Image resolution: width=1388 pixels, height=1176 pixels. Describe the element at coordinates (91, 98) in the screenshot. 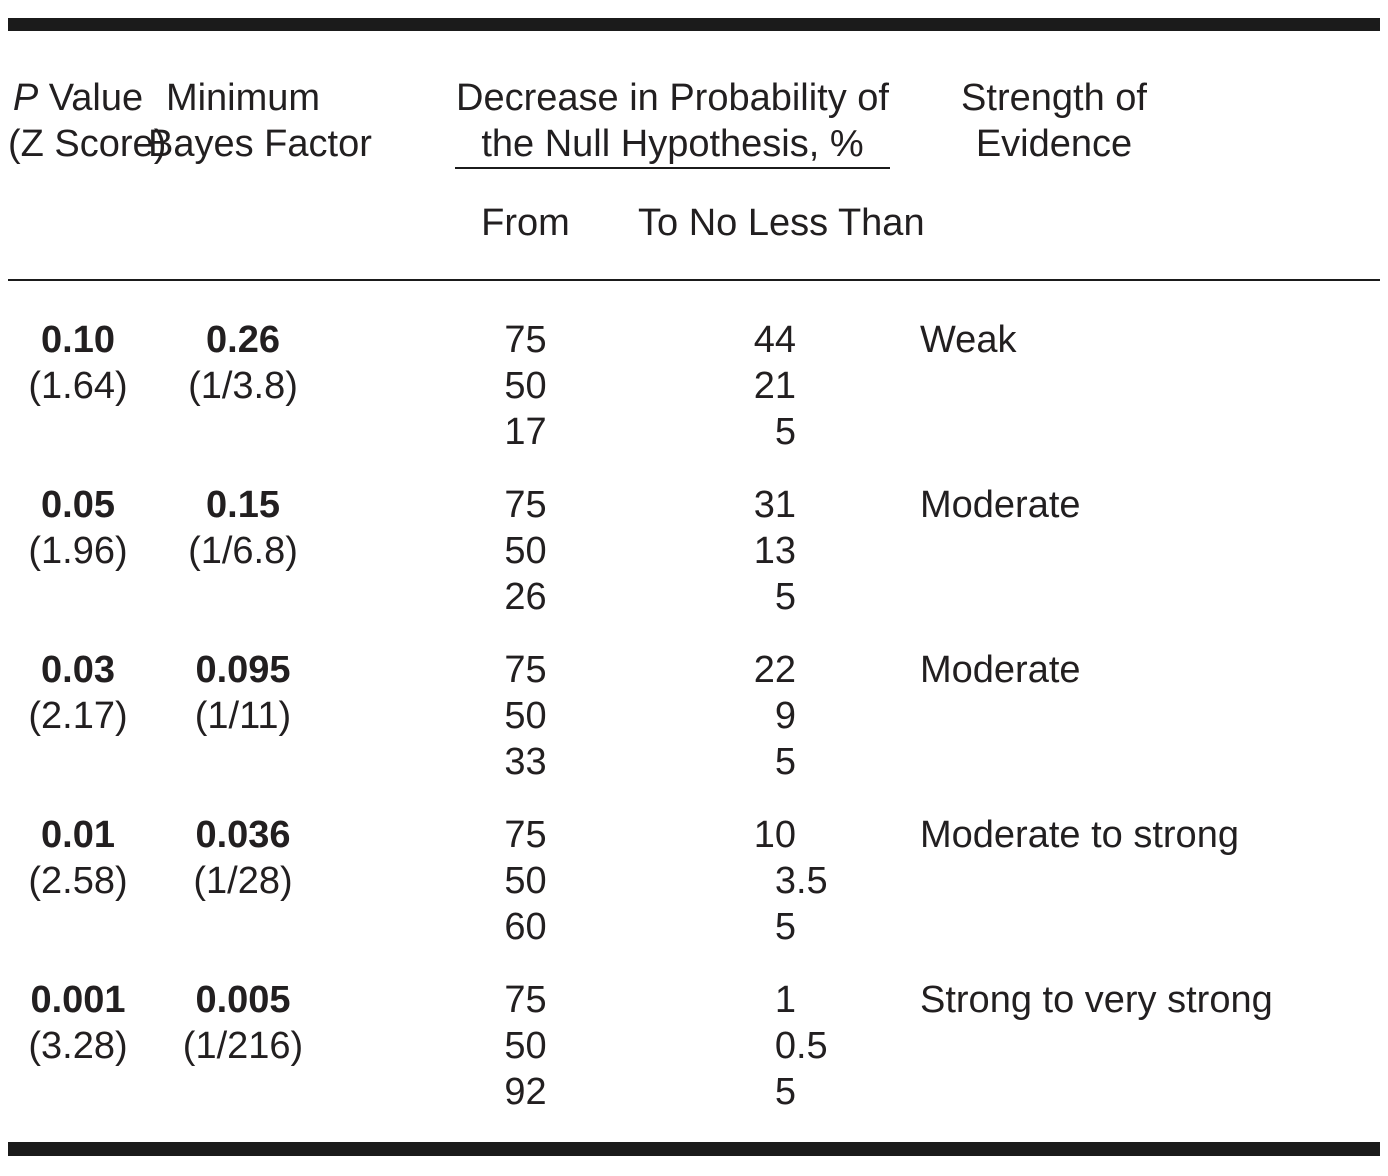

I see `header-p-value-rest: Value` at that location.